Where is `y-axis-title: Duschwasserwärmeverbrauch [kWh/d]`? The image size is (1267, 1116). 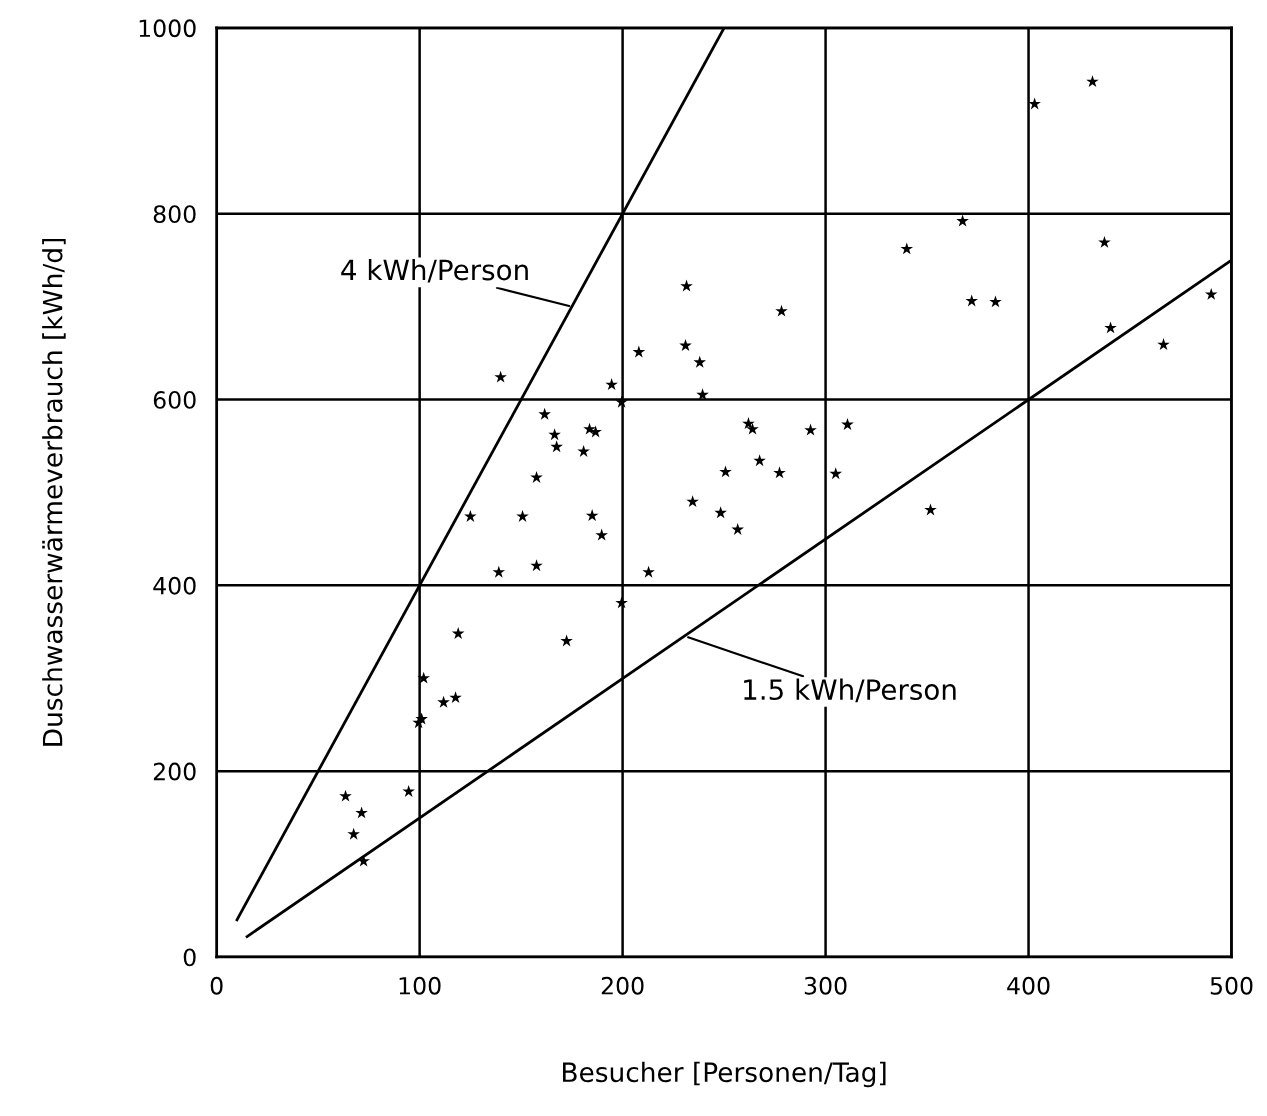
y-axis-title: Duschwasserwärmeverbrauch [kWh/d] is located at coordinates (54, 492).